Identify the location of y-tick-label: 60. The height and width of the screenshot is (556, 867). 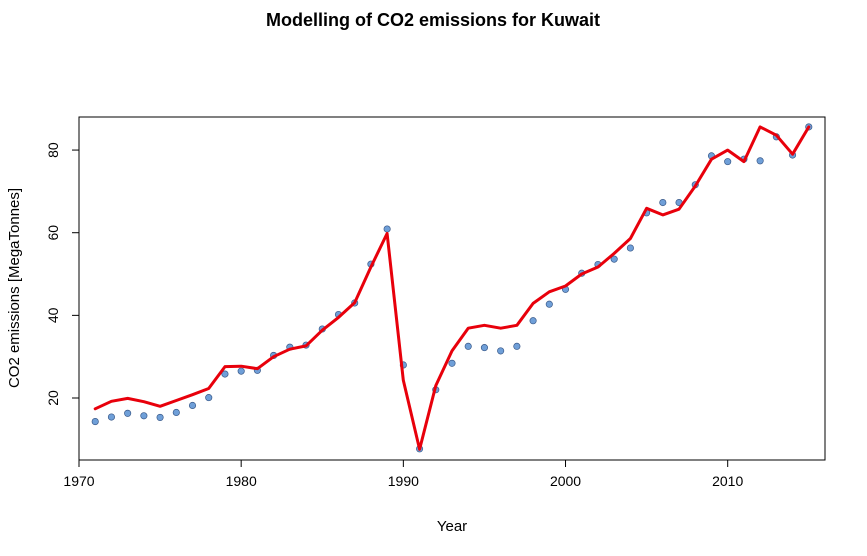
(53, 233).